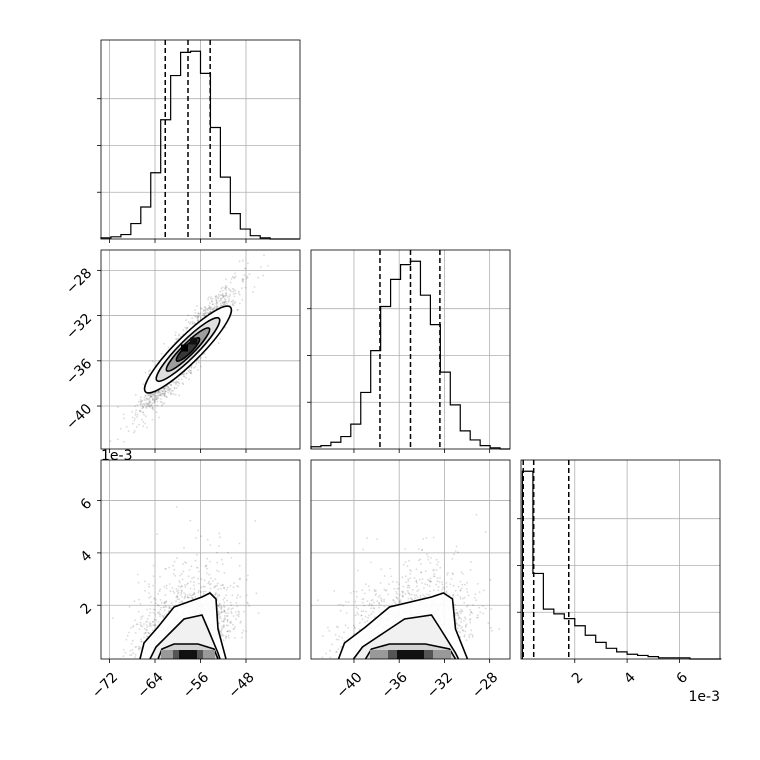  I want to click on hist-panel-p1, so click(199, 141).